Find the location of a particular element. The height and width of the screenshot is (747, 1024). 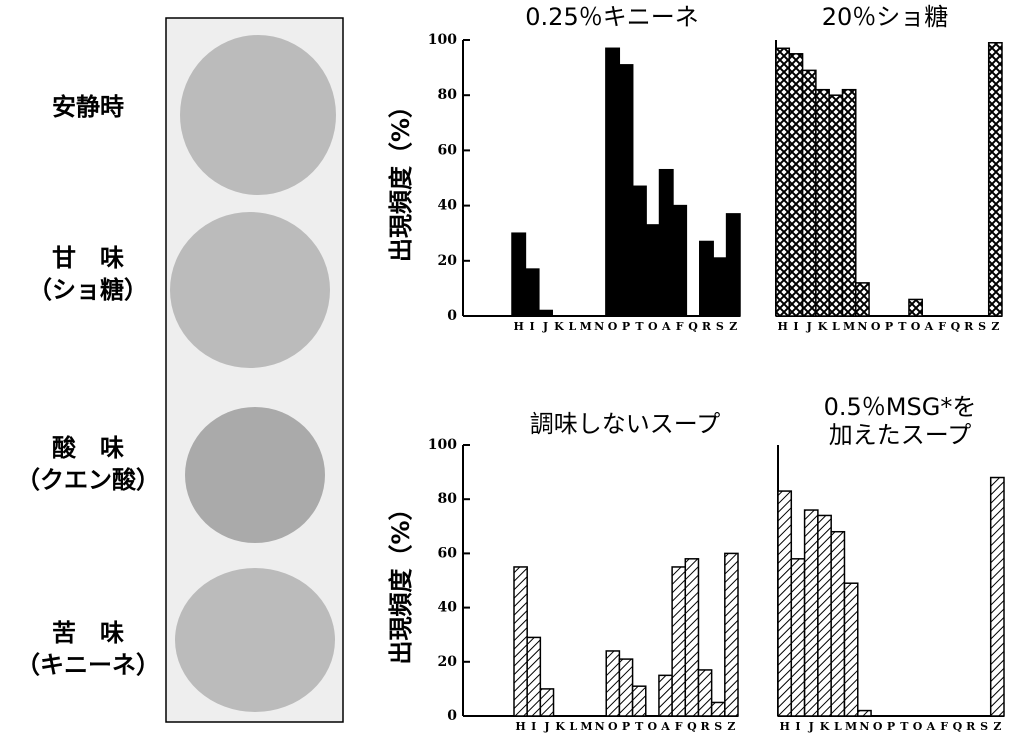

chart-title: 0.25％キニーネ is located at coordinates (611, 17).